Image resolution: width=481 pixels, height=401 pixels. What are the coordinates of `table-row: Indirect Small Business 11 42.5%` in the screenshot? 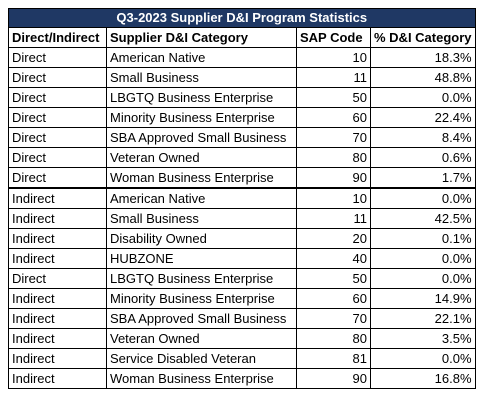 It's located at (242, 218).